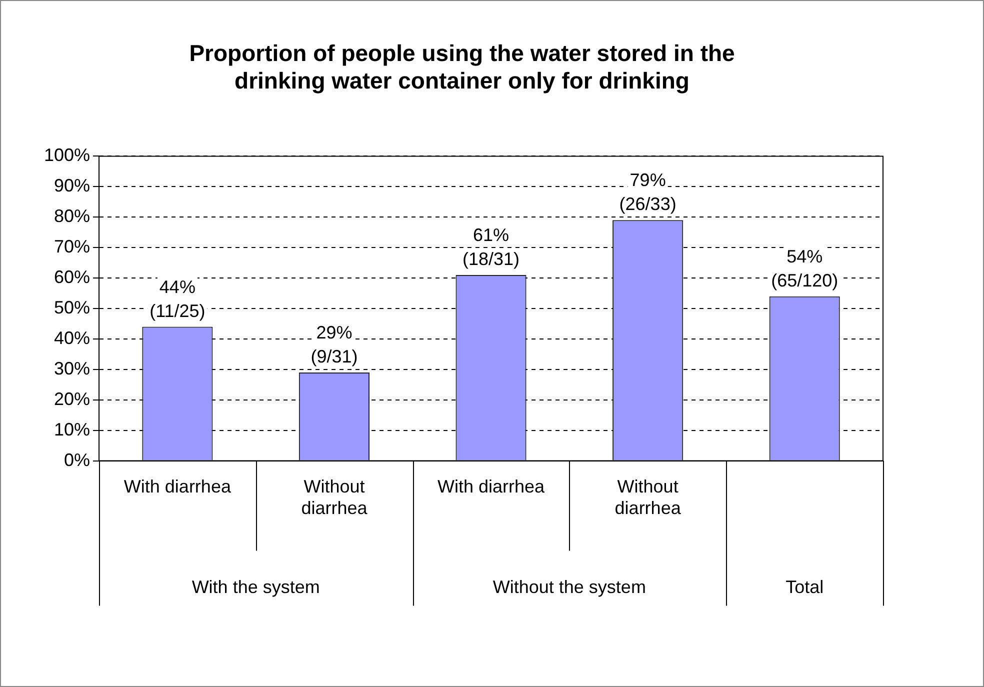  I want to click on text: Total, so click(805, 586).